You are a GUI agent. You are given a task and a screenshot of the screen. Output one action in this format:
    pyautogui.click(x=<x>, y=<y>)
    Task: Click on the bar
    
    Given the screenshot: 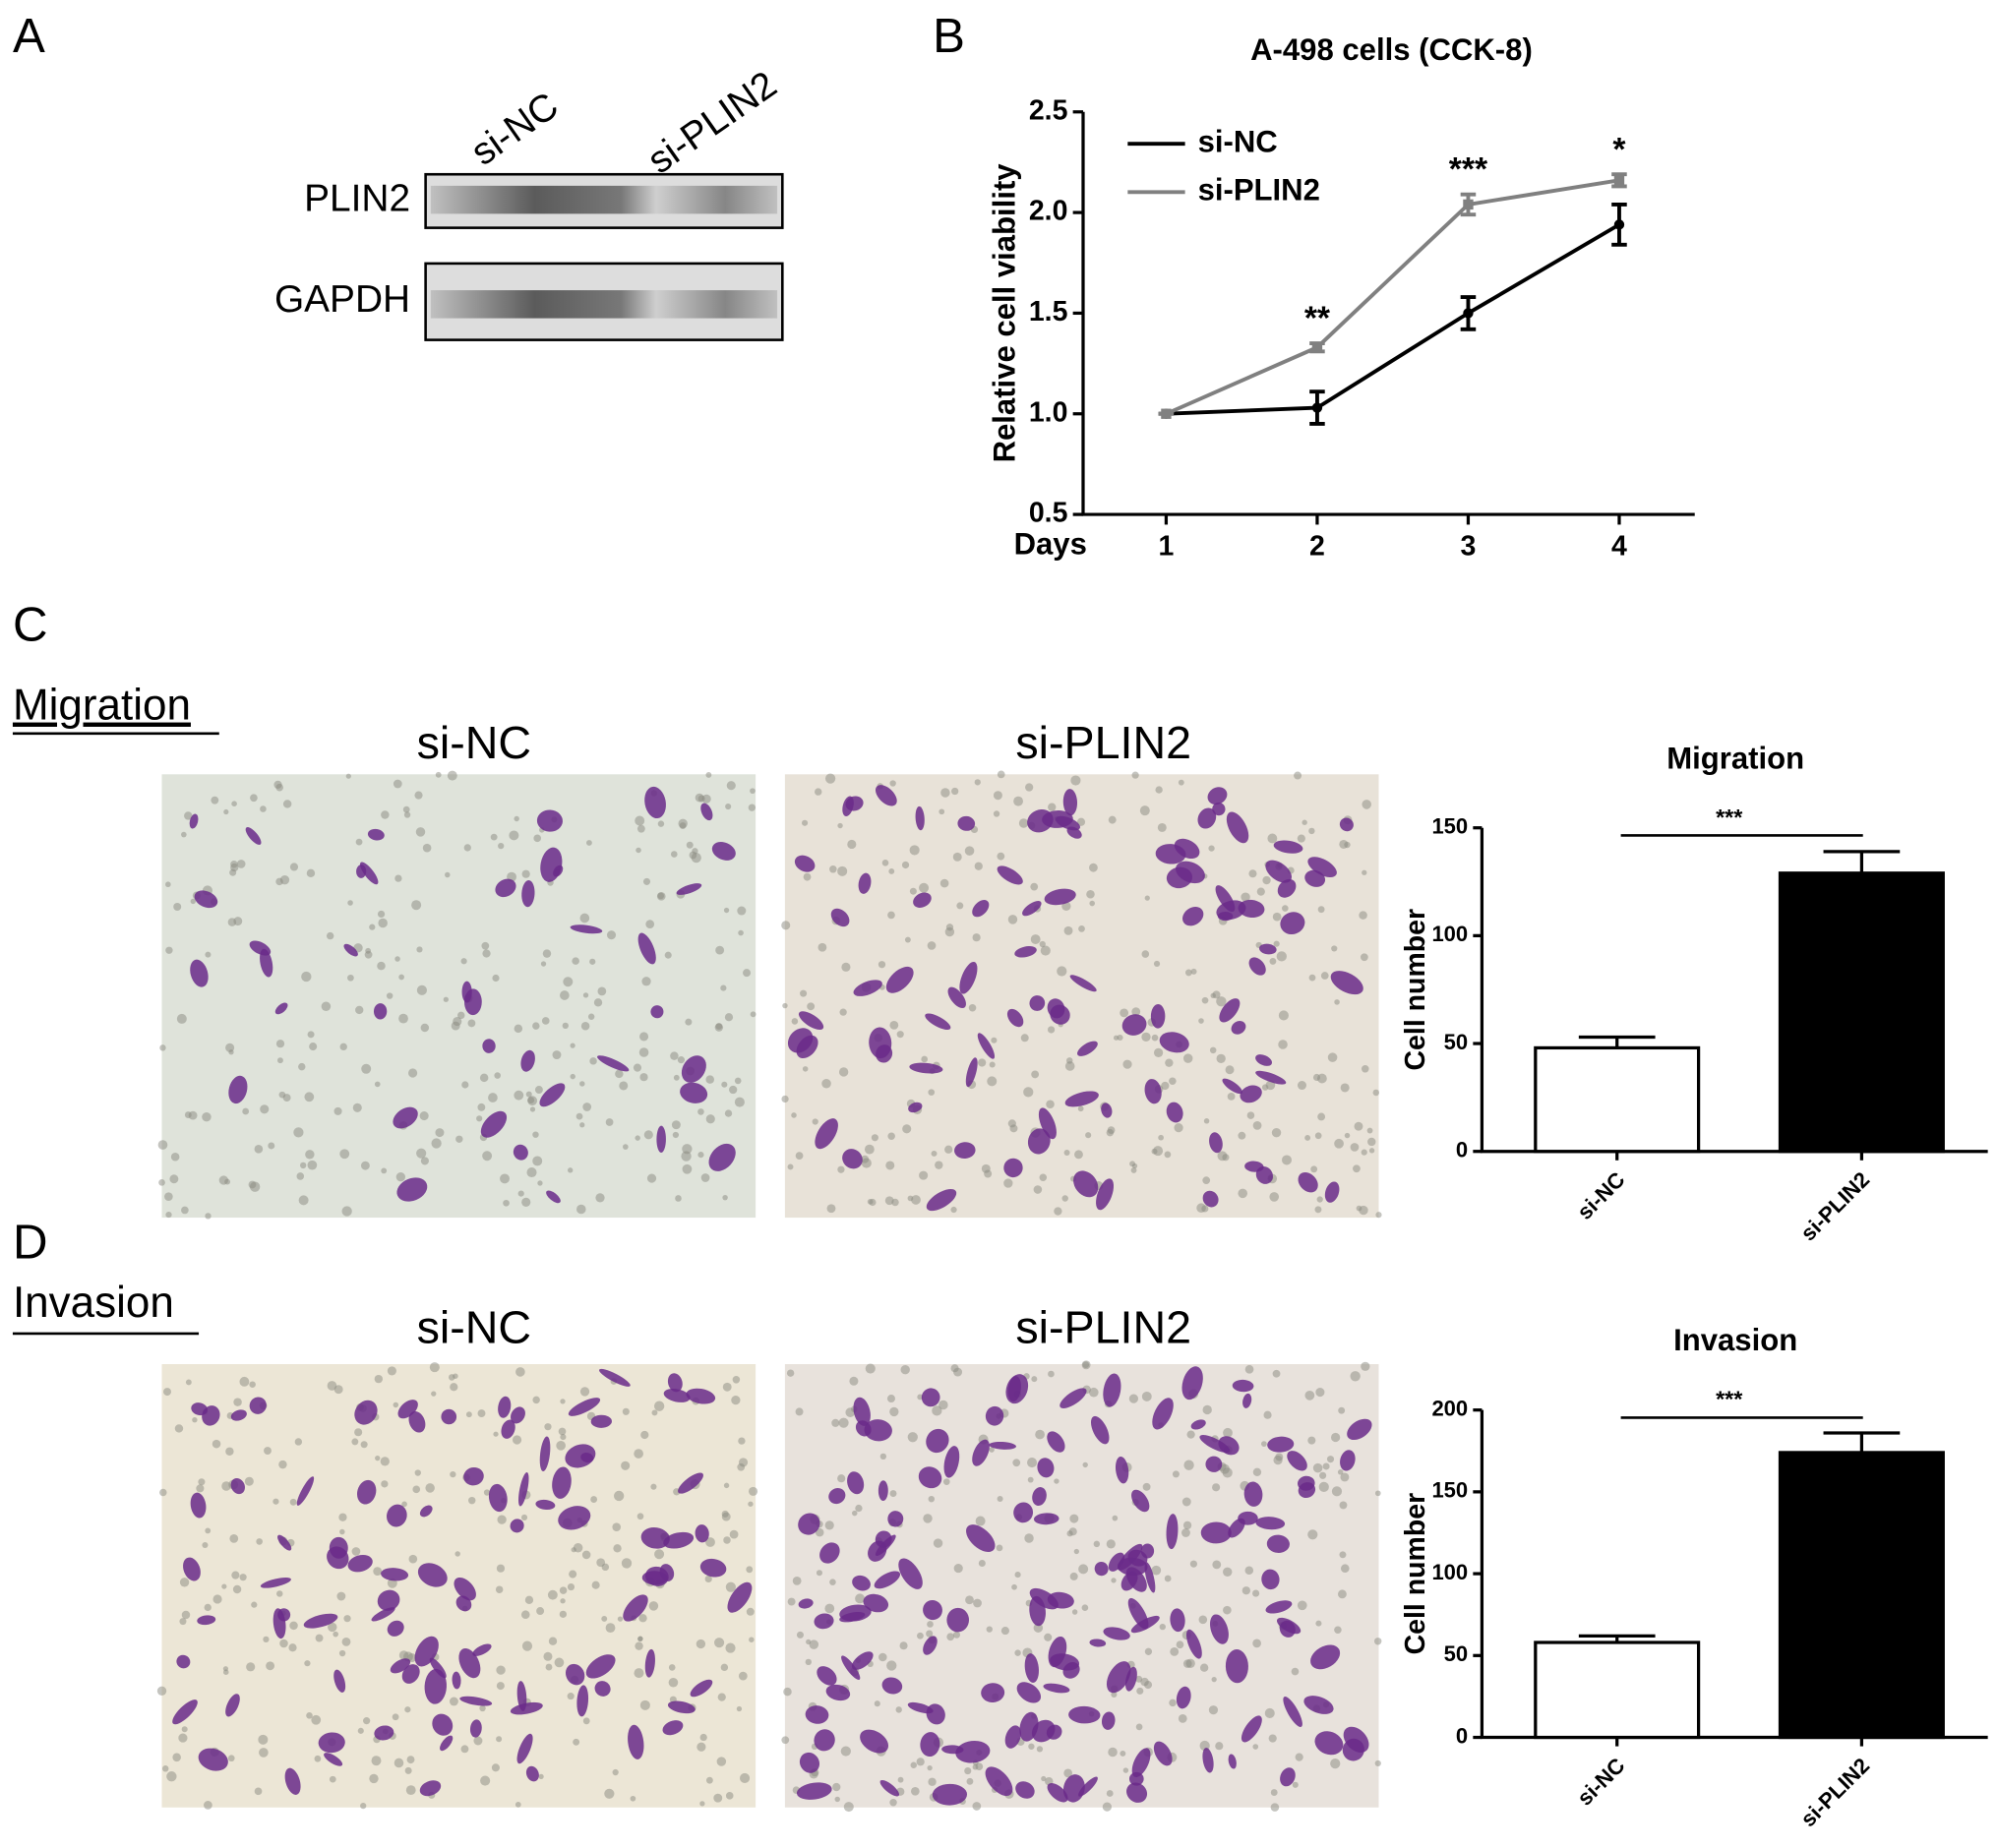 What is the action you would take?
    pyautogui.click(x=1861, y=1595)
    